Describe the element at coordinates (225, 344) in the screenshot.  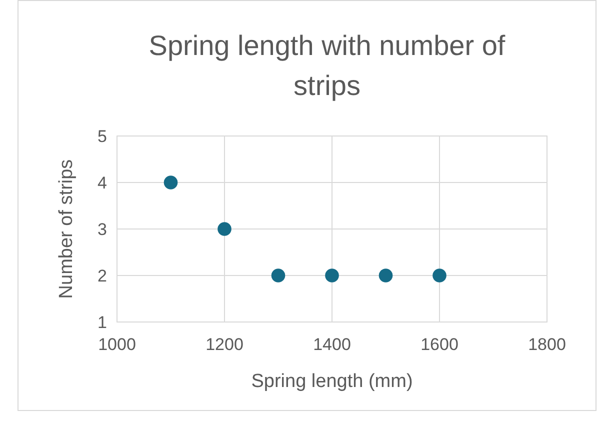
I see `x-tick-label: 1200` at that location.